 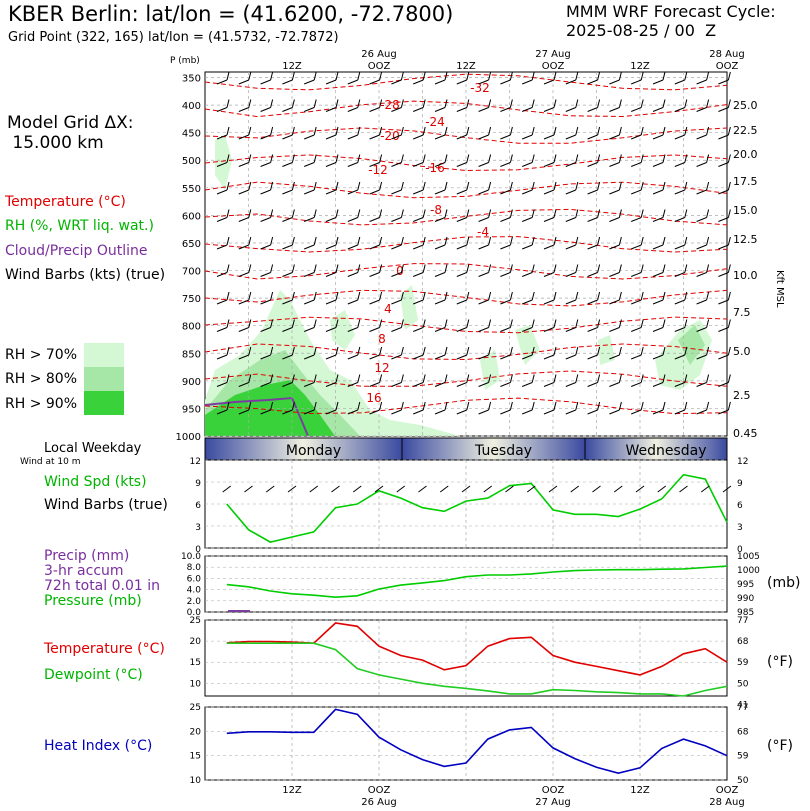 What do you see at coordinates (480, 88) in the screenshot?
I see `temp-contour-label: -32` at bounding box center [480, 88].